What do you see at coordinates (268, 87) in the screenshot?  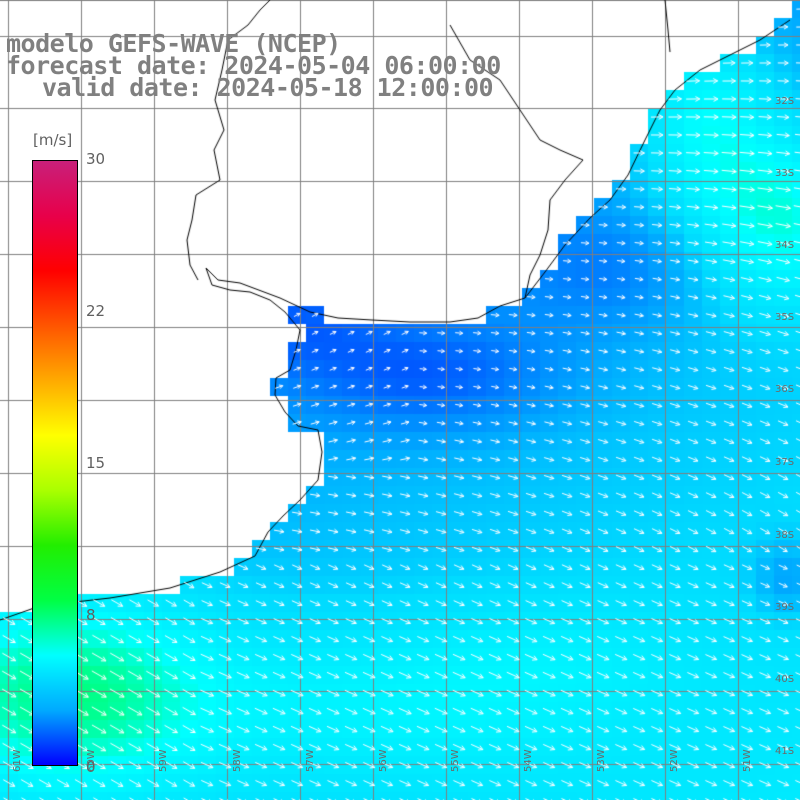 I see `valid-date: valid date: 2024-05-18 12:00:00` at bounding box center [268, 87].